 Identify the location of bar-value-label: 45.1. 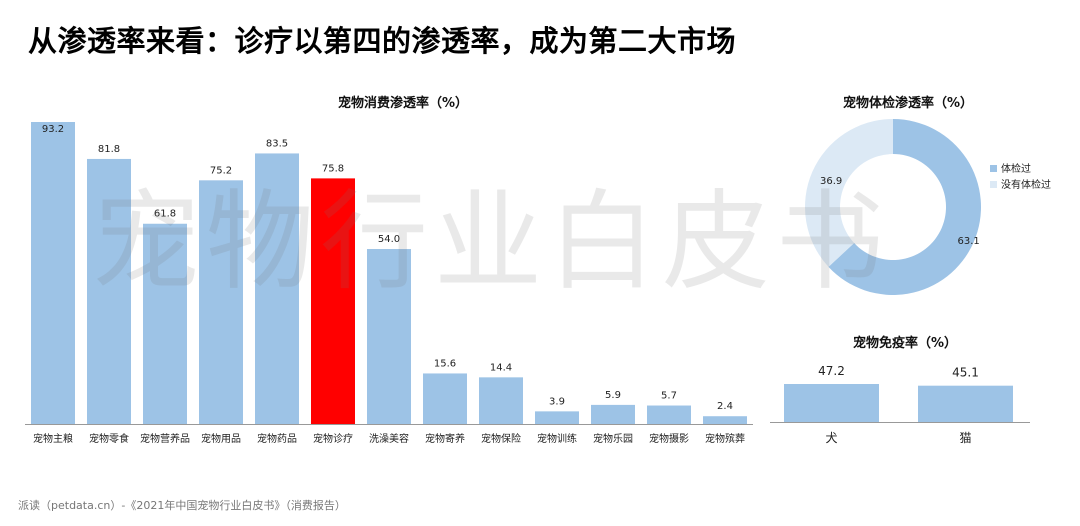
(965, 373).